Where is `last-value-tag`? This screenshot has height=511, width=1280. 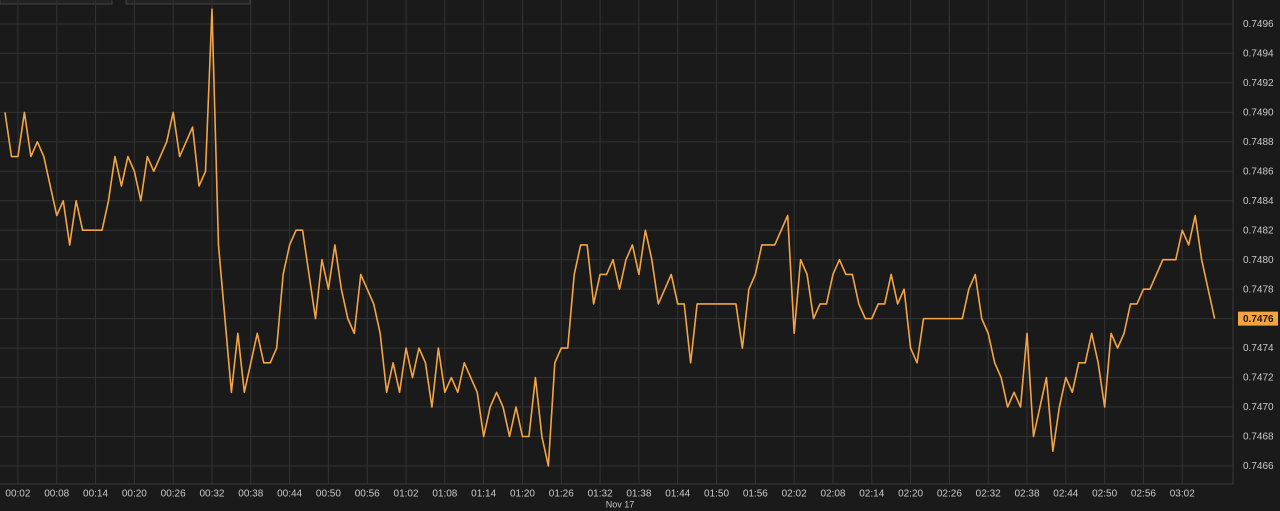
last-value-tag is located at coordinates (1258, 318).